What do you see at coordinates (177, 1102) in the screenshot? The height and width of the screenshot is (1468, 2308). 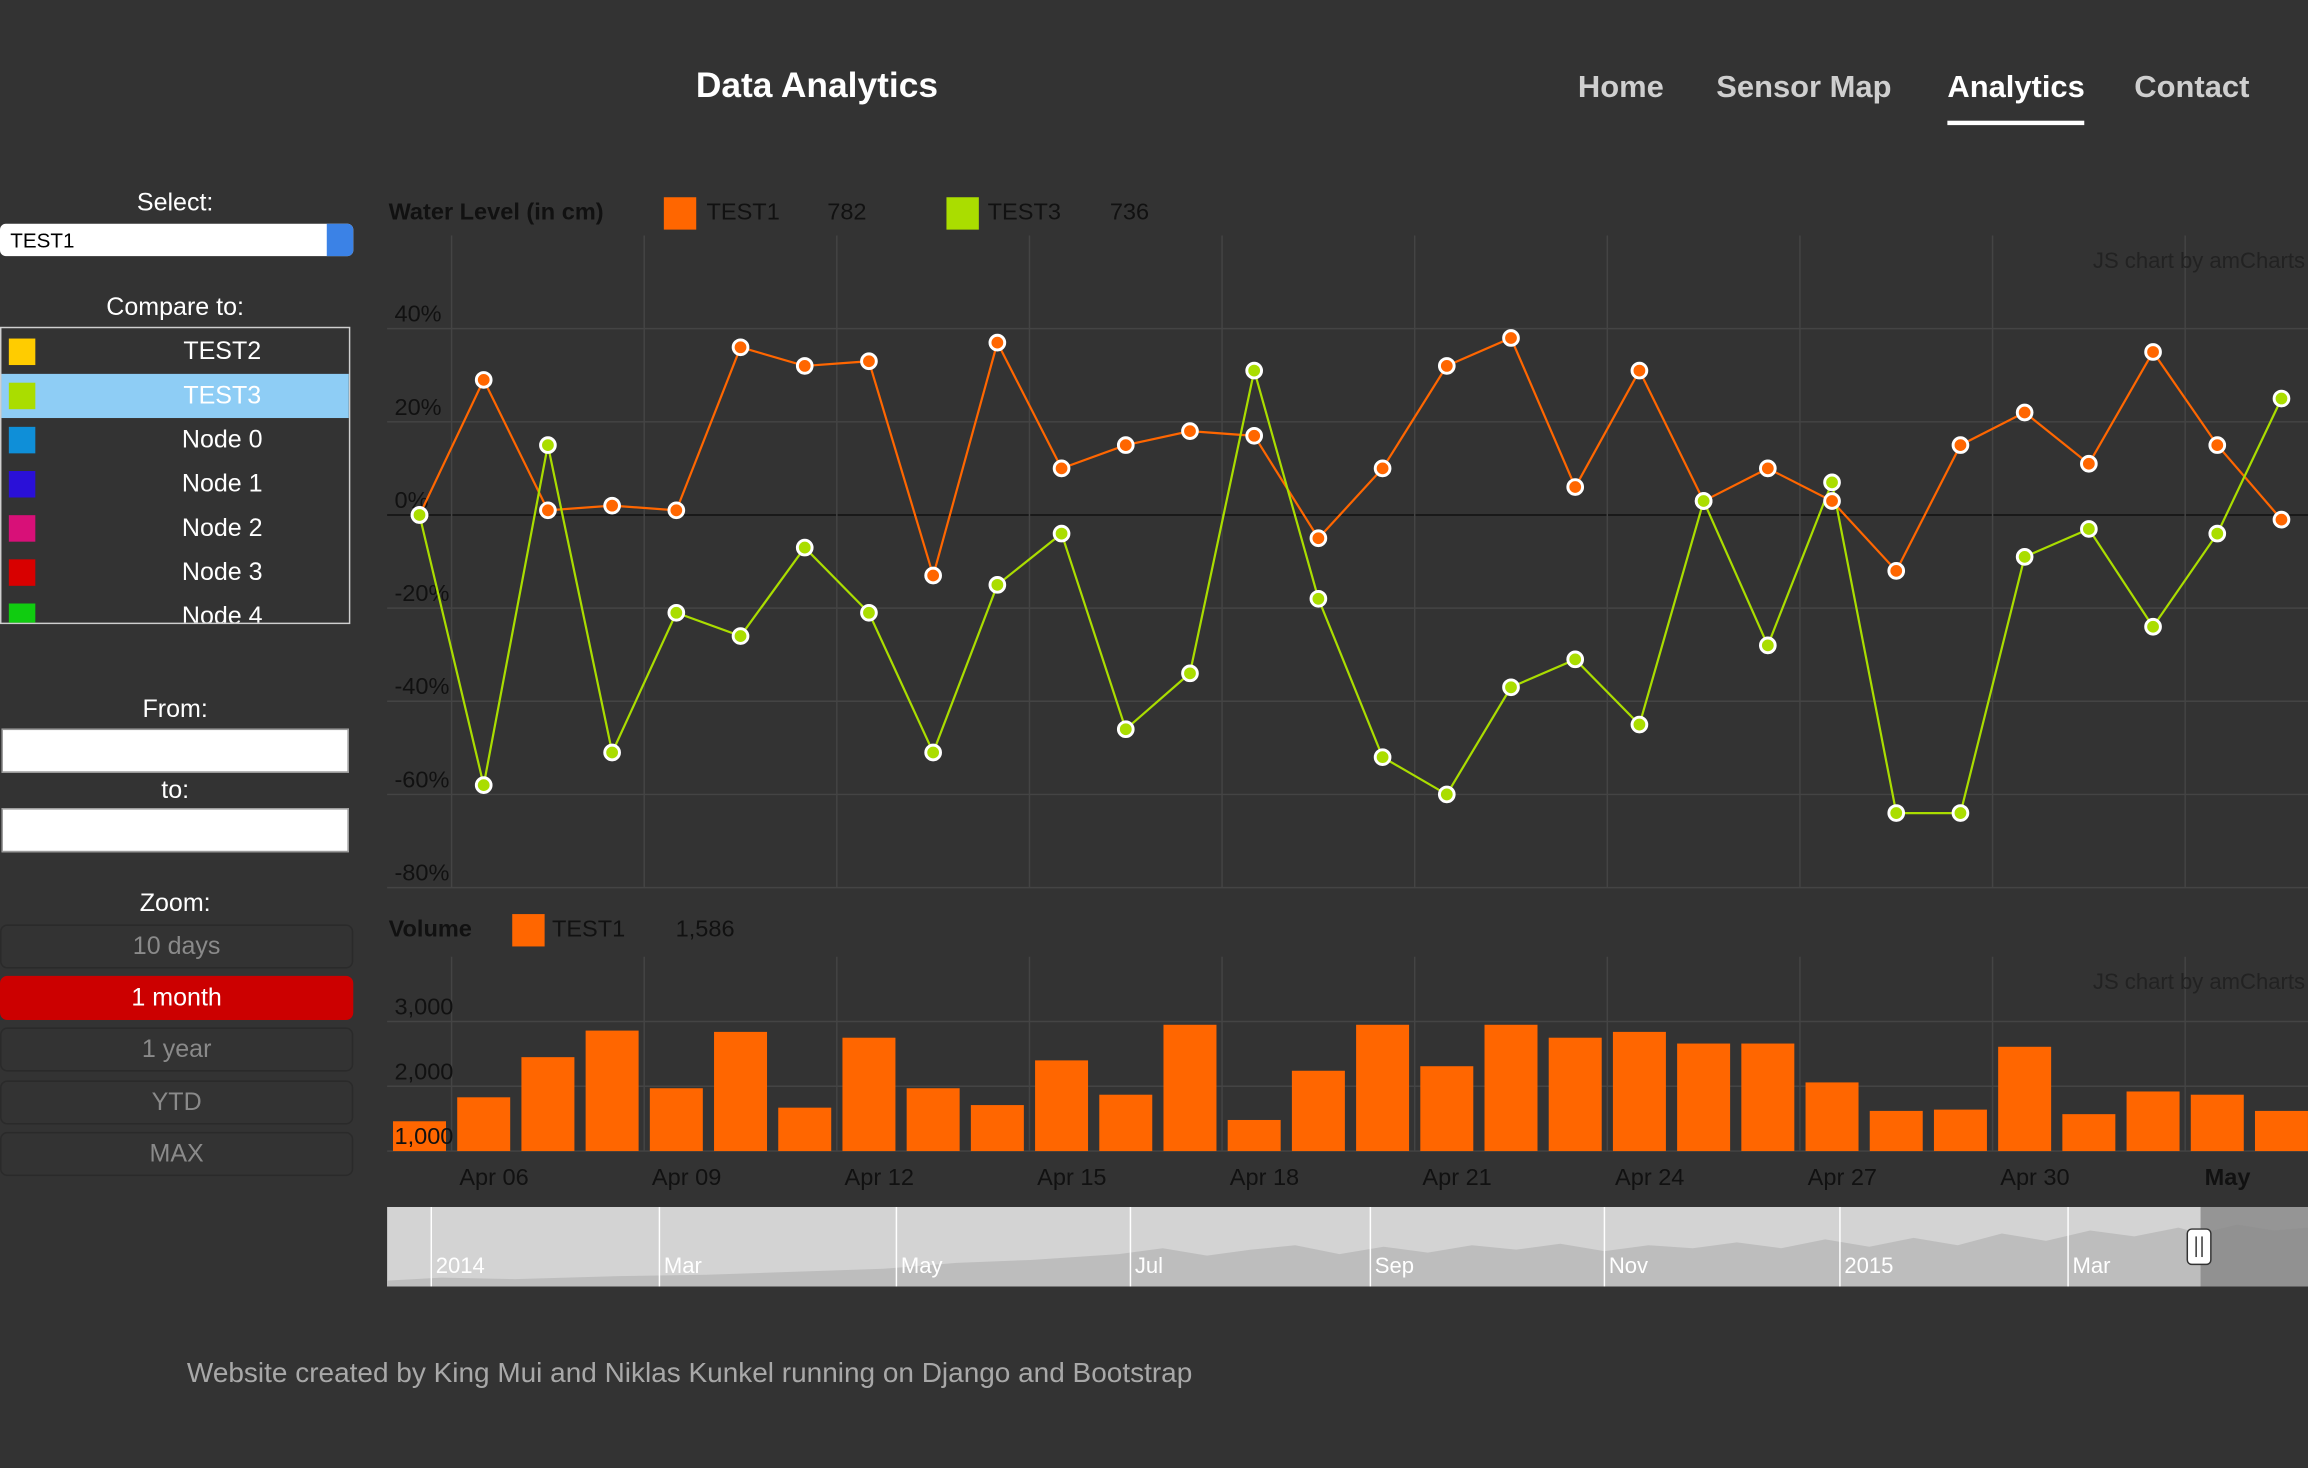 I see `zoom-button: YTD` at bounding box center [177, 1102].